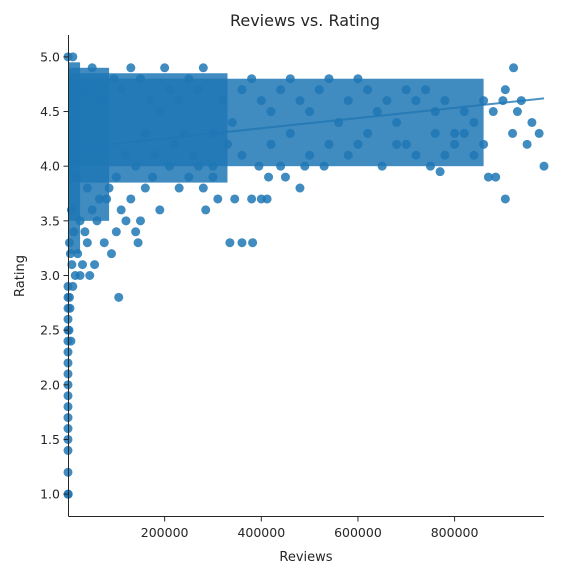 This screenshot has height=571, width=576. Describe the element at coordinates (50, 111) in the screenshot. I see `y-tick-label: 4.5` at that location.